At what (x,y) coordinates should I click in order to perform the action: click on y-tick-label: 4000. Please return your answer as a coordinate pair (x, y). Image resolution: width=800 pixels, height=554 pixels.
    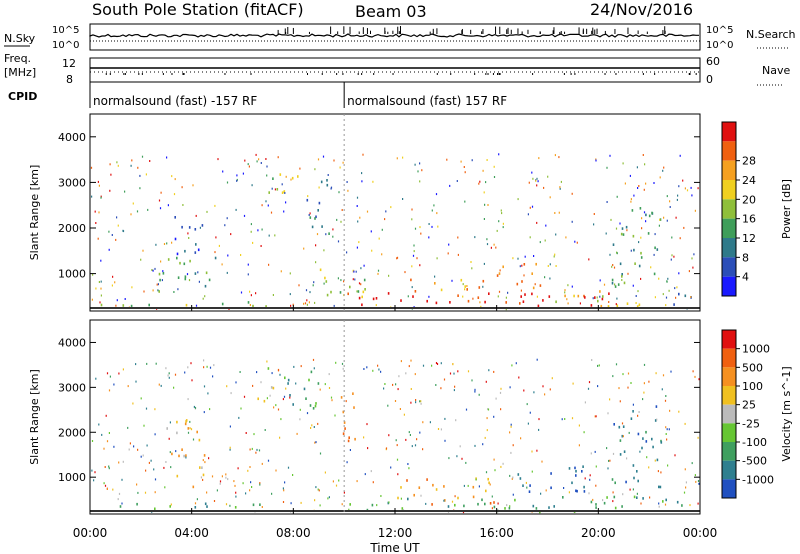
    Looking at the image, I should click on (72, 137).